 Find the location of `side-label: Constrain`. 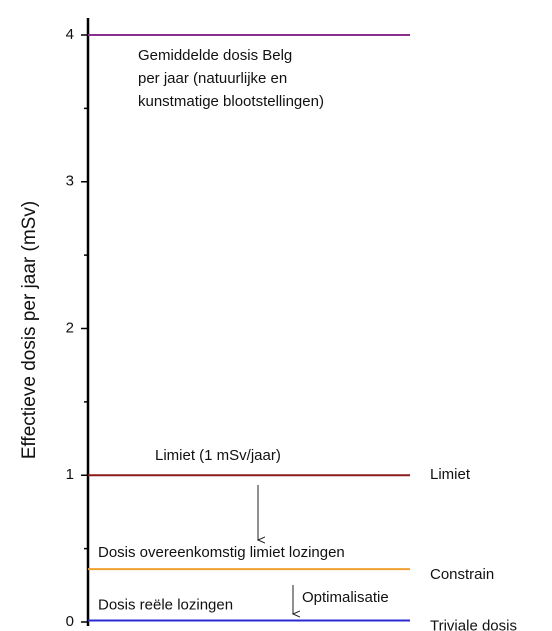

side-label: Constrain is located at coordinates (462, 574).